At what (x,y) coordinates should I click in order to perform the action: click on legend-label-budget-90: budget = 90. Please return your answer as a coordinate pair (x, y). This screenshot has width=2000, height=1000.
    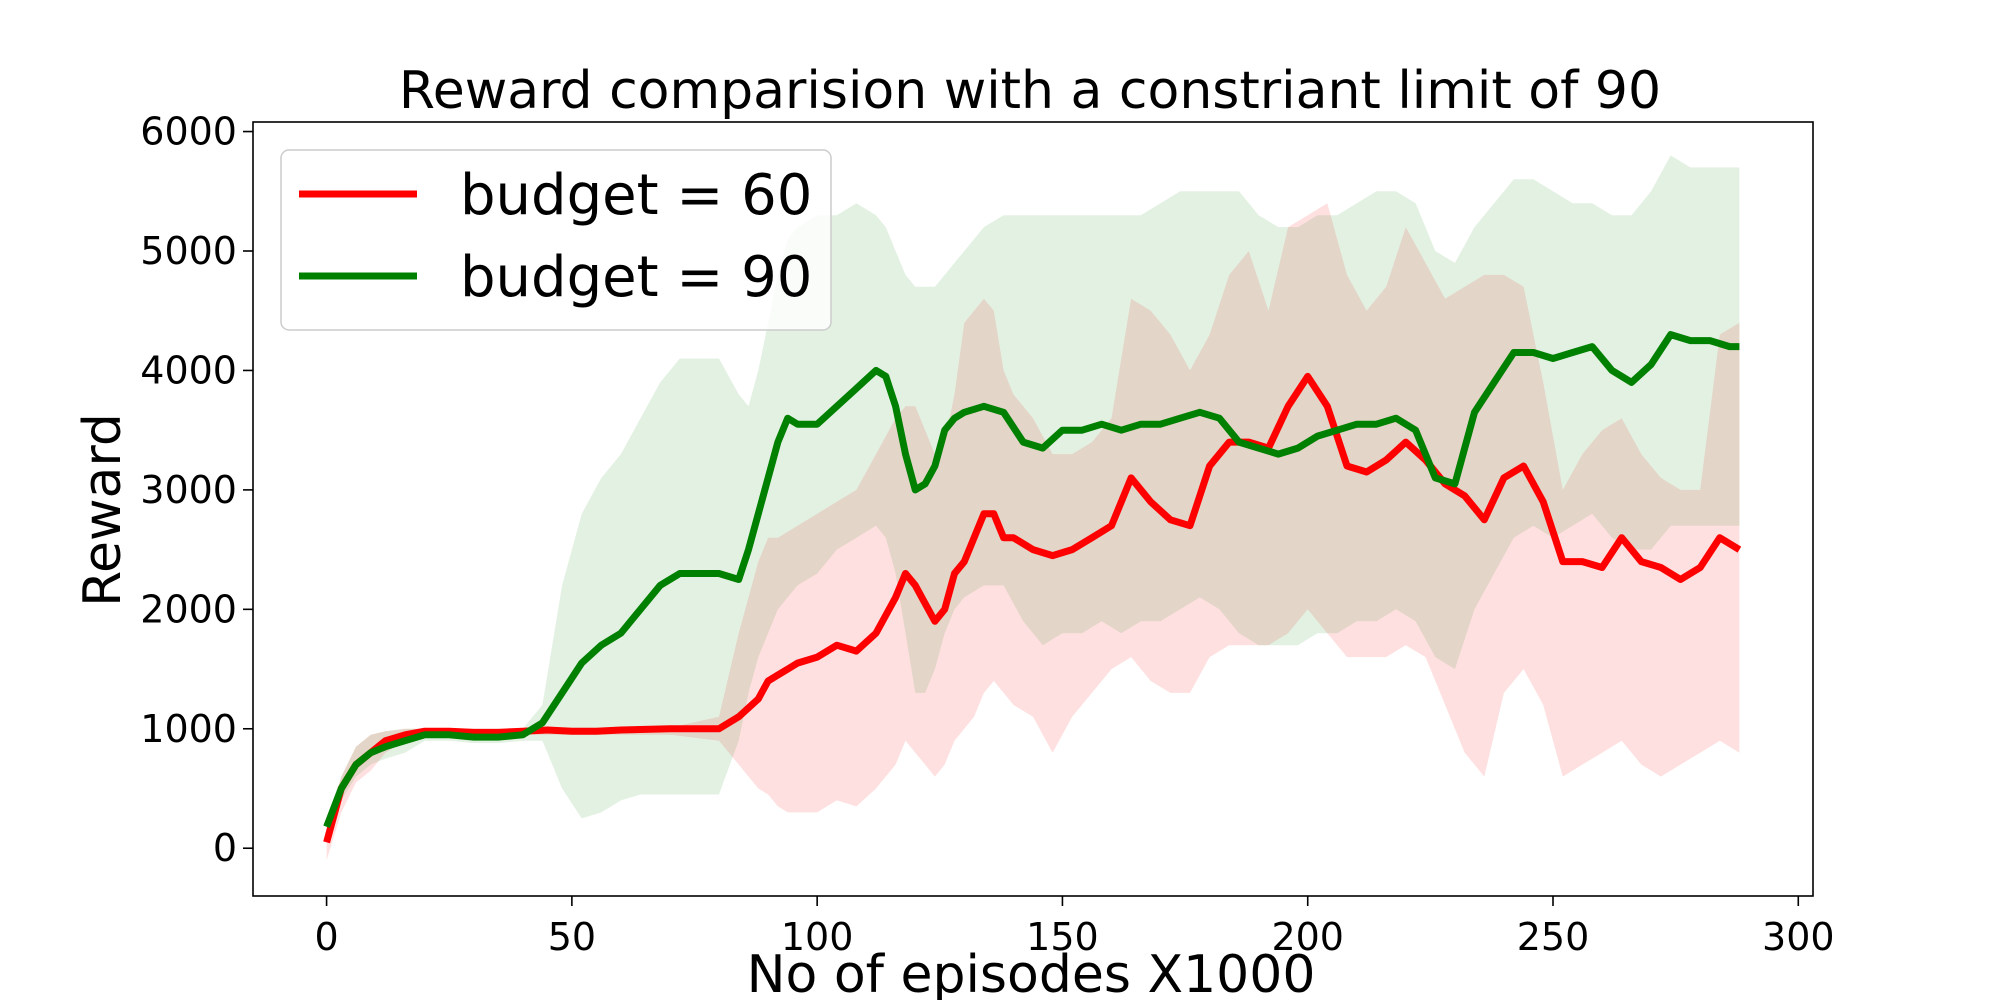
    Looking at the image, I should click on (636, 277).